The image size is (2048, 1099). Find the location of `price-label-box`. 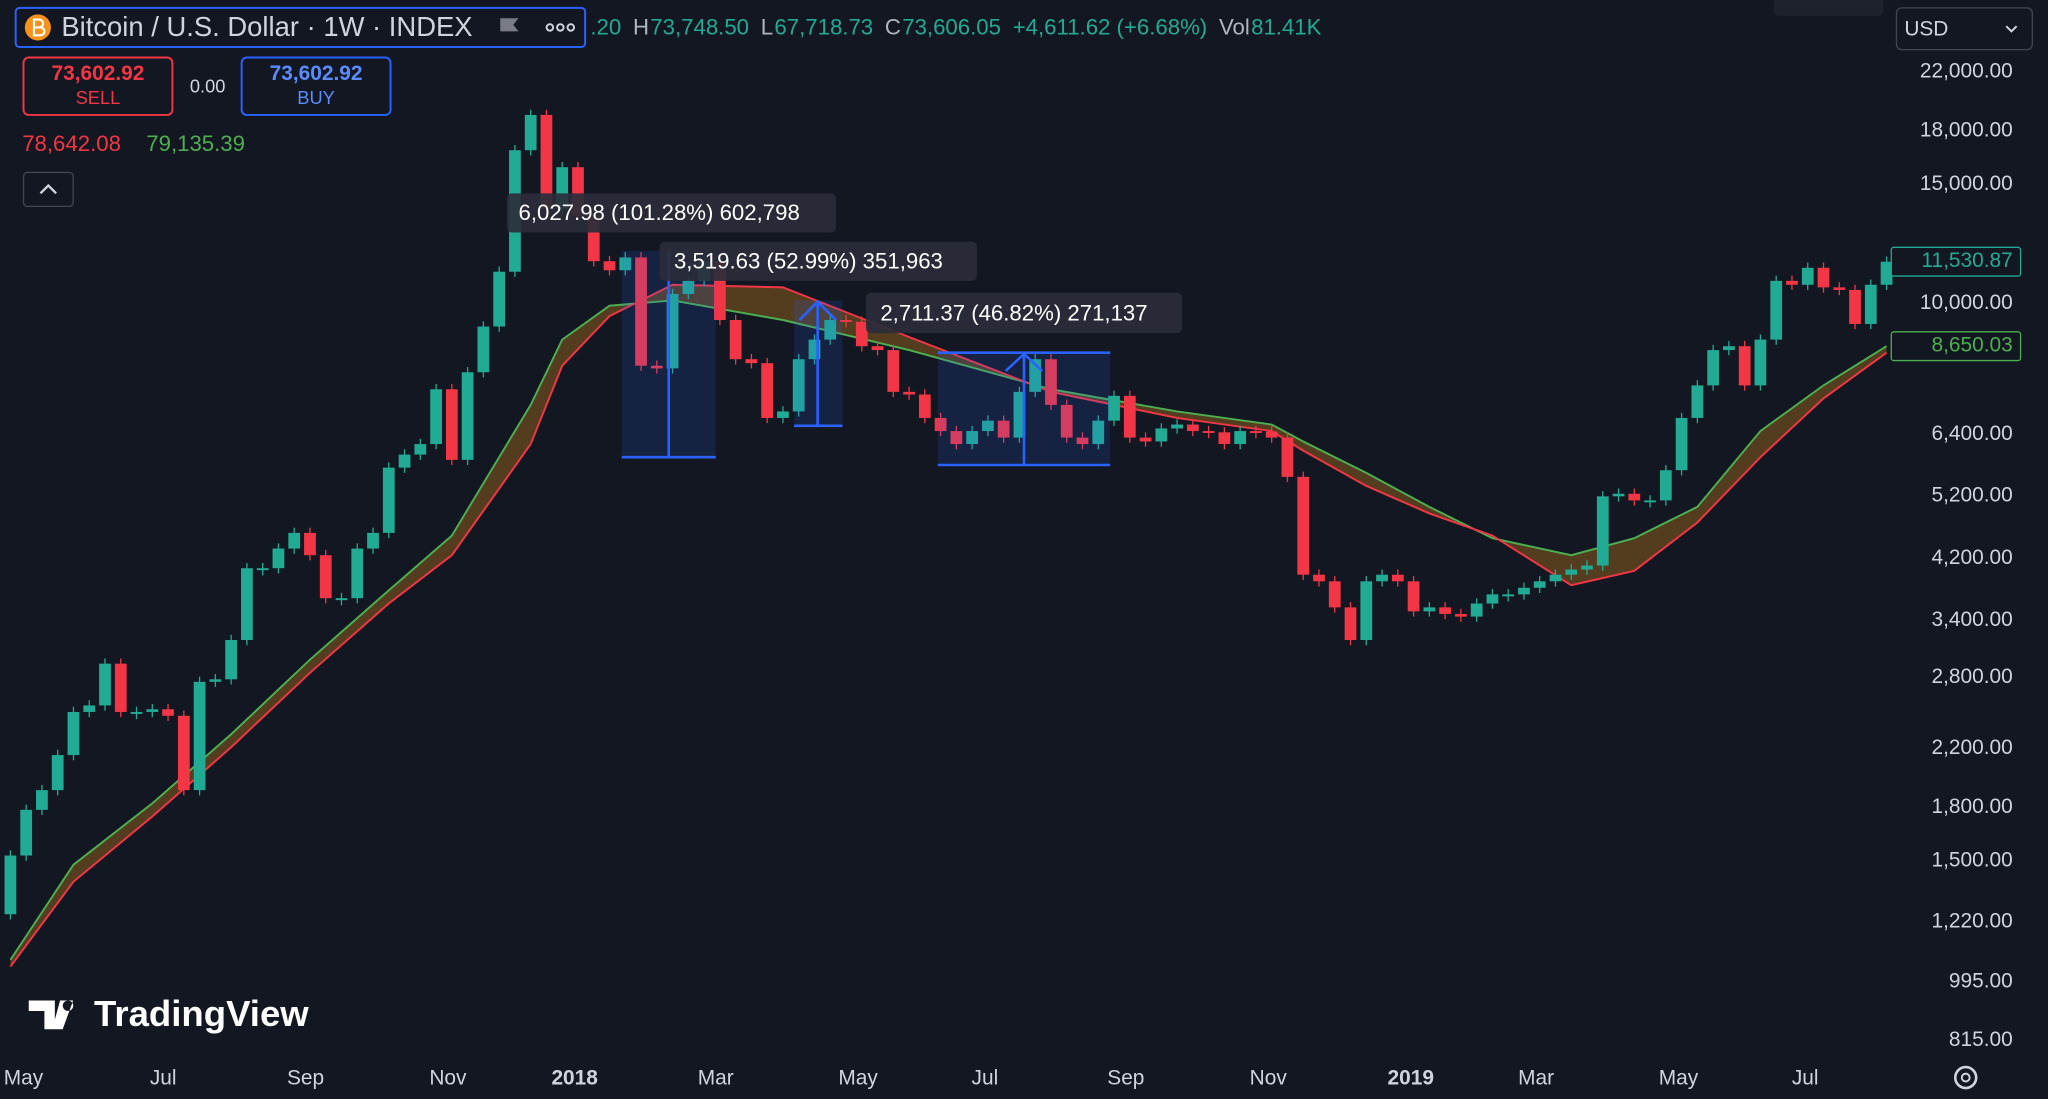

price-label-box is located at coordinates (1956, 346).